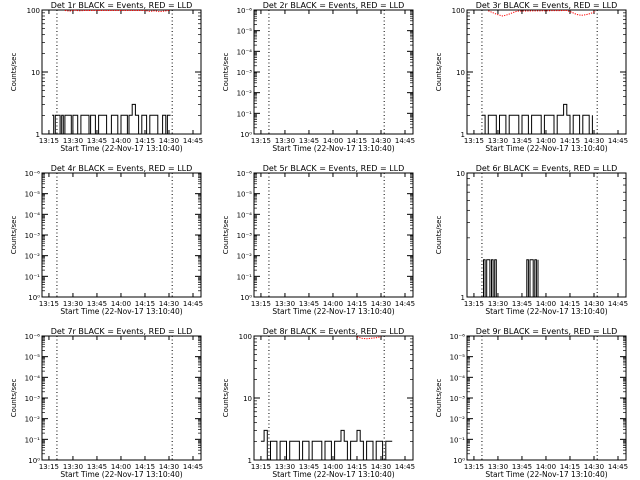 This screenshot has width=640, height=480. Describe the element at coordinates (547, 331) in the screenshot. I see `panel-title: Det 9r BLACK = Events, RED = LLD` at that location.